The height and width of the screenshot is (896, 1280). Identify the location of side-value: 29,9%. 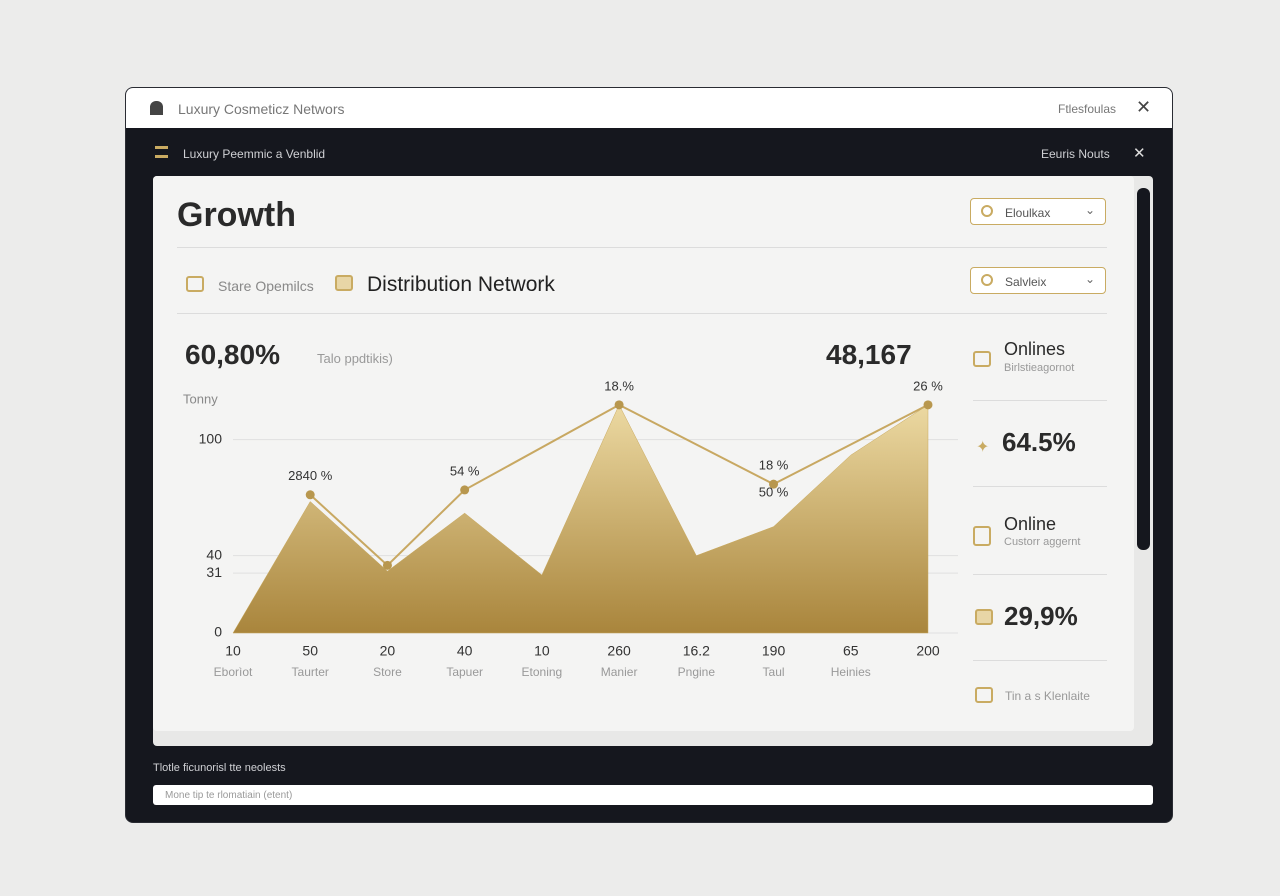
(1041, 616).